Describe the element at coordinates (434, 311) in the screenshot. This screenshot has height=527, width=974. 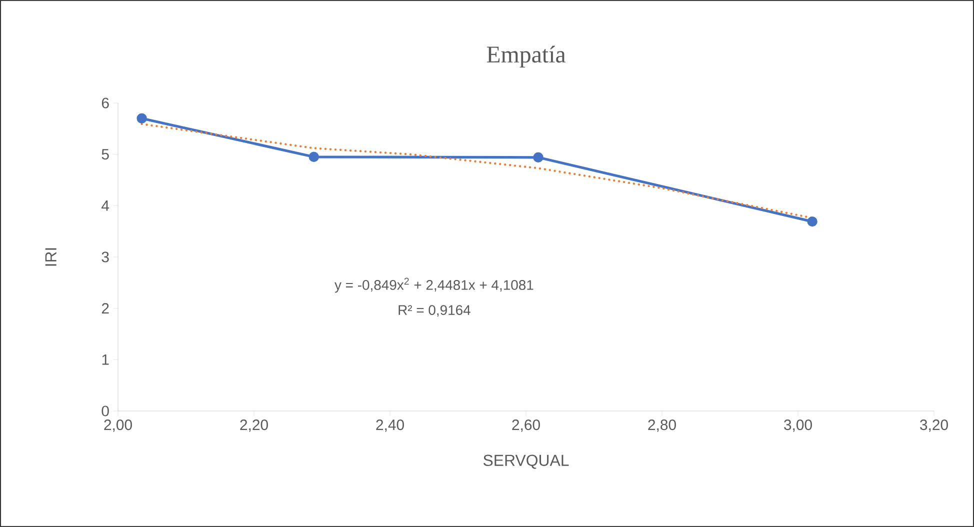
I see `annotation: R² = 0,9164` at that location.